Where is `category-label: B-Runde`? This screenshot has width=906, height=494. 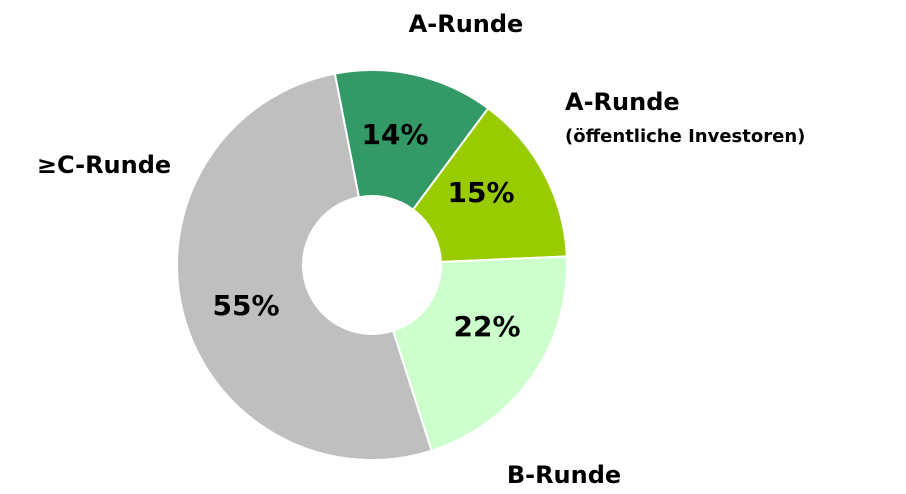 category-label: B-Runde is located at coordinates (564, 475).